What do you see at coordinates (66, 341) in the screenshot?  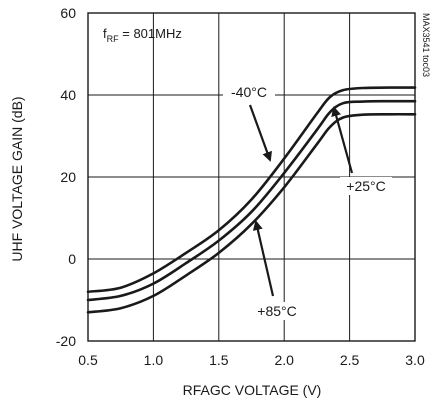 I see `y-tick-label: -20` at bounding box center [66, 341].